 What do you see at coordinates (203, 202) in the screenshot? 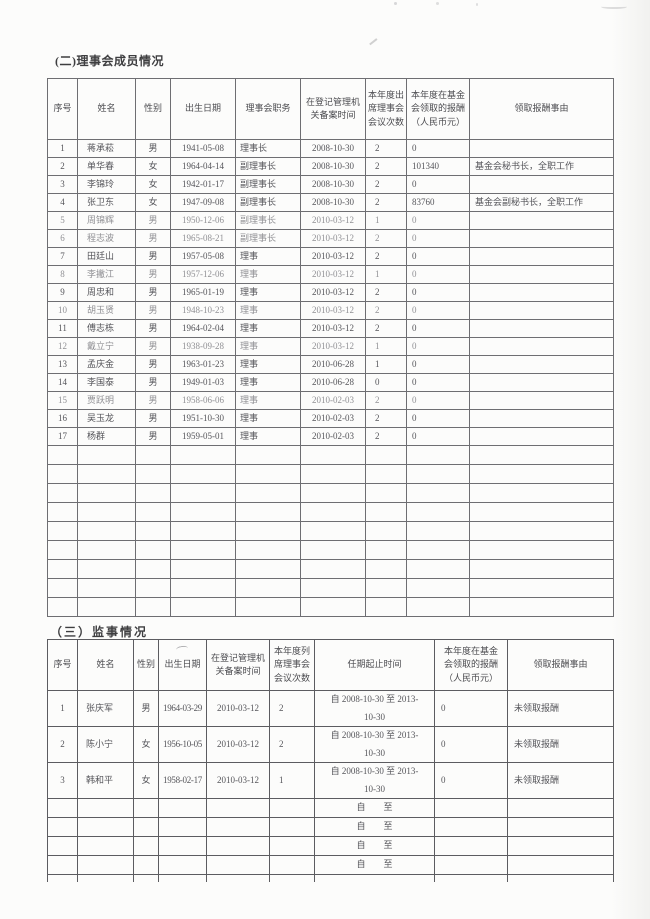
I see `table-cell: 1947-09-08` at bounding box center [203, 202].